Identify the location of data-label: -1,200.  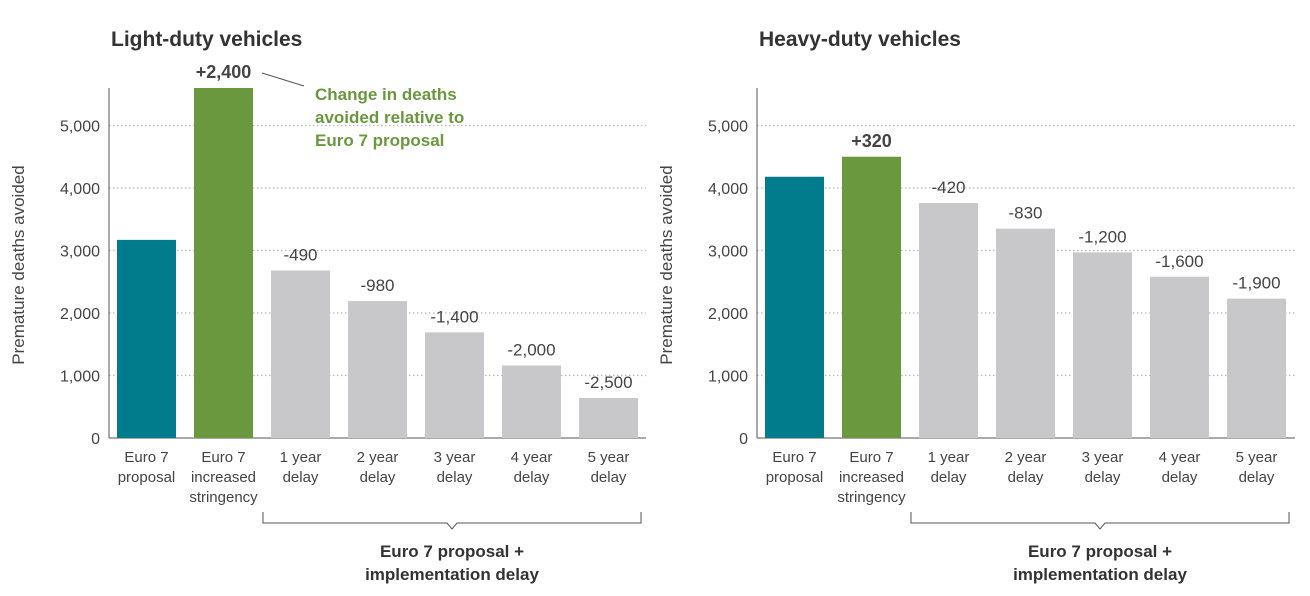
(1102, 236).